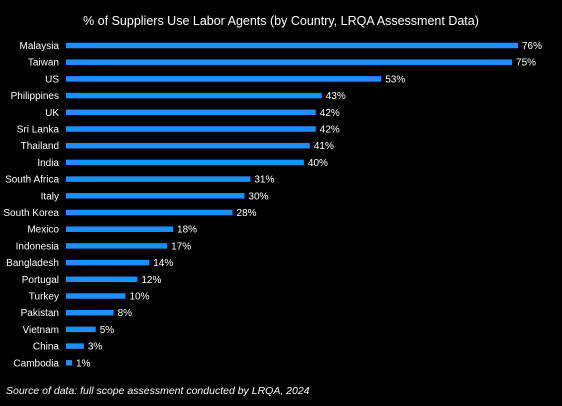  What do you see at coordinates (40, 280) in the screenshot?
I see `category-label: Portugal` at bounding box center [40, 280].